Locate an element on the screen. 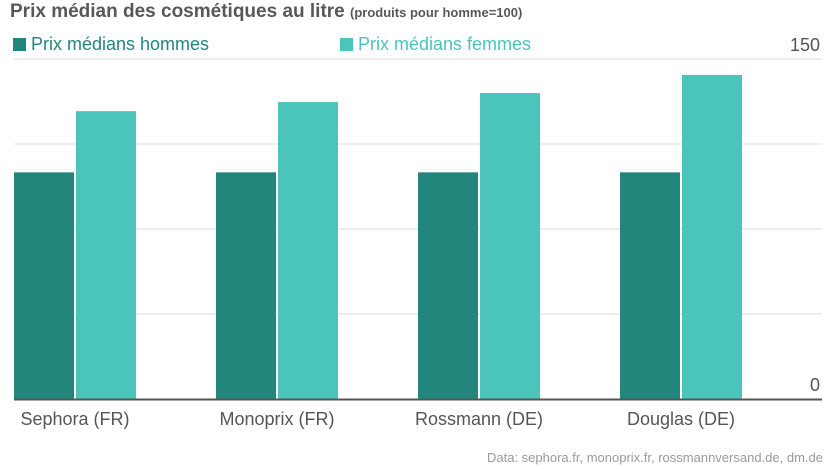  x-tick-label: Sephora (FR) is located at coordinates (74, 419).